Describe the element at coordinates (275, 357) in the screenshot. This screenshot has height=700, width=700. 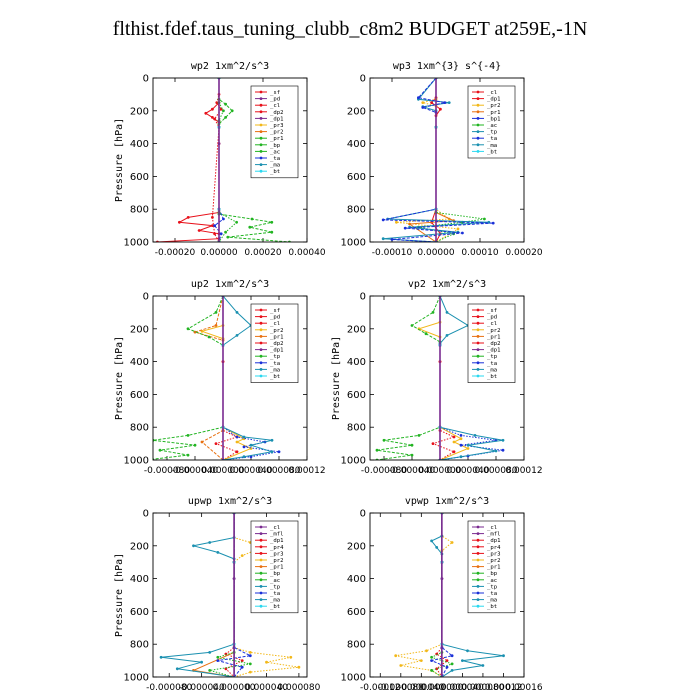
I see `legend-entry: _tp` at that location.